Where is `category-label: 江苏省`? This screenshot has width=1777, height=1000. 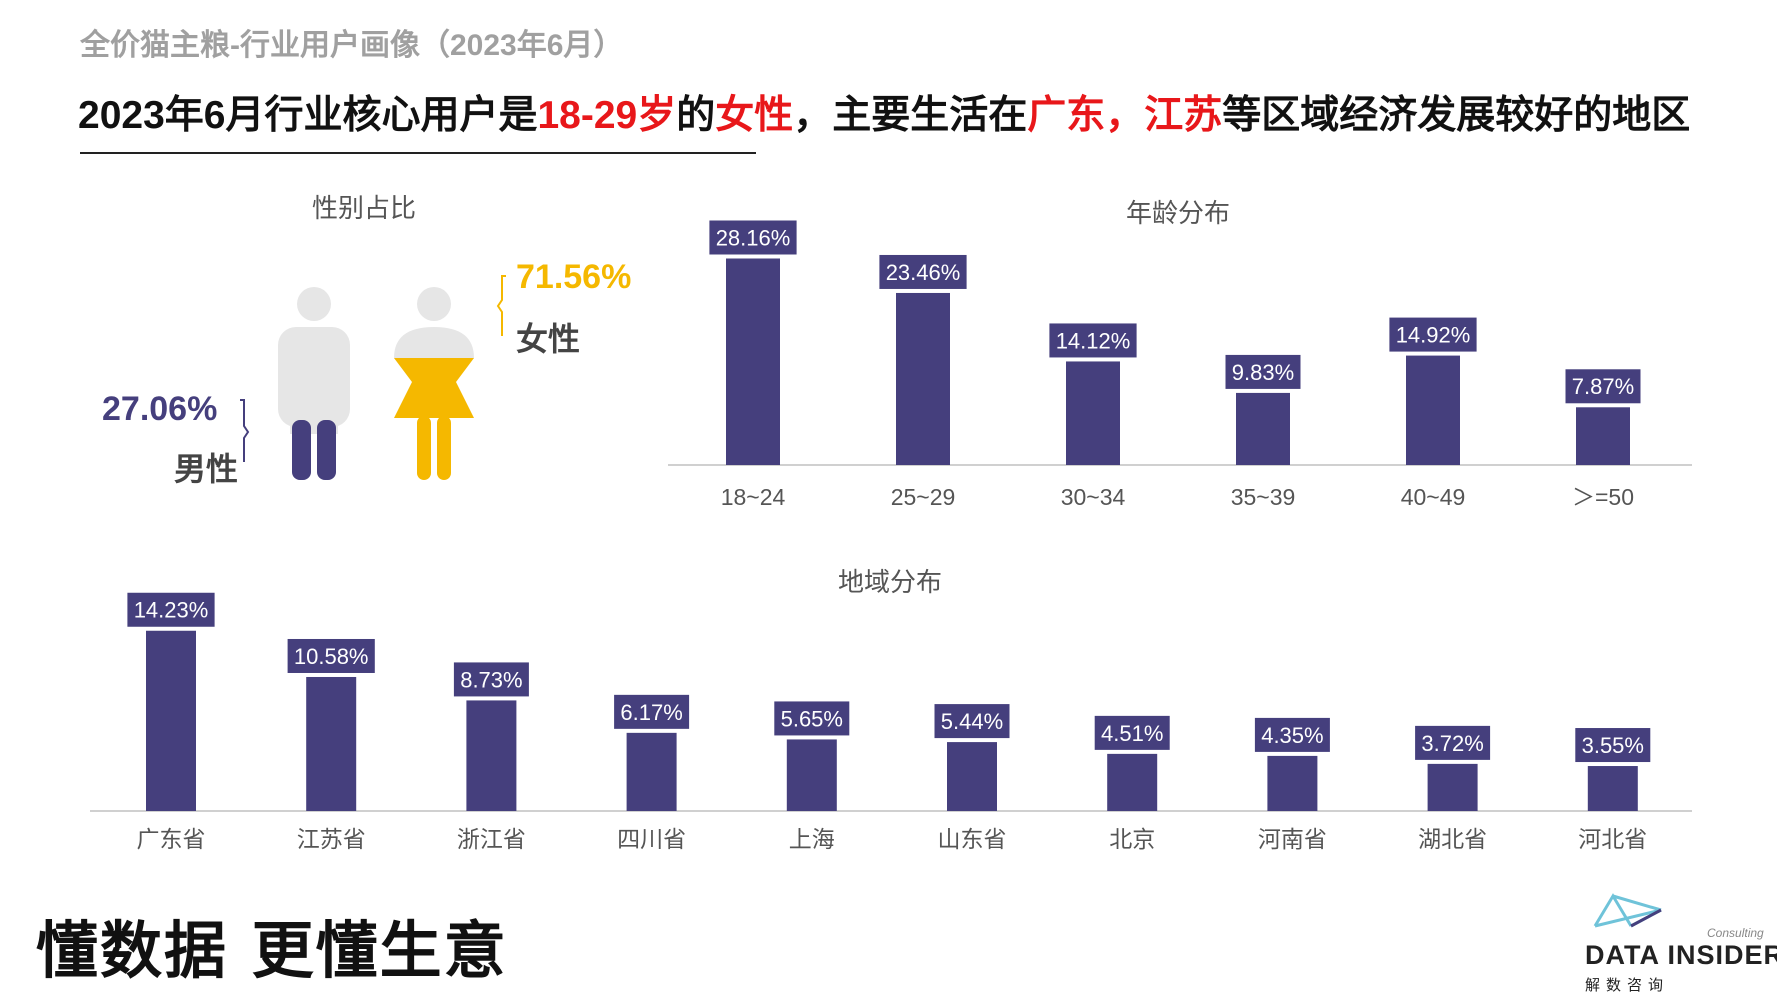
category-label: 江苏省 is located at coordinates (331, 839).